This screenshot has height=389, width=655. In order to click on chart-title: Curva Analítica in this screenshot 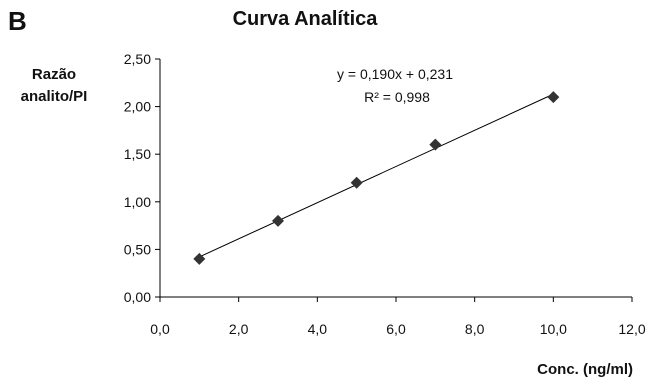, I will do `click(305, 19)`.